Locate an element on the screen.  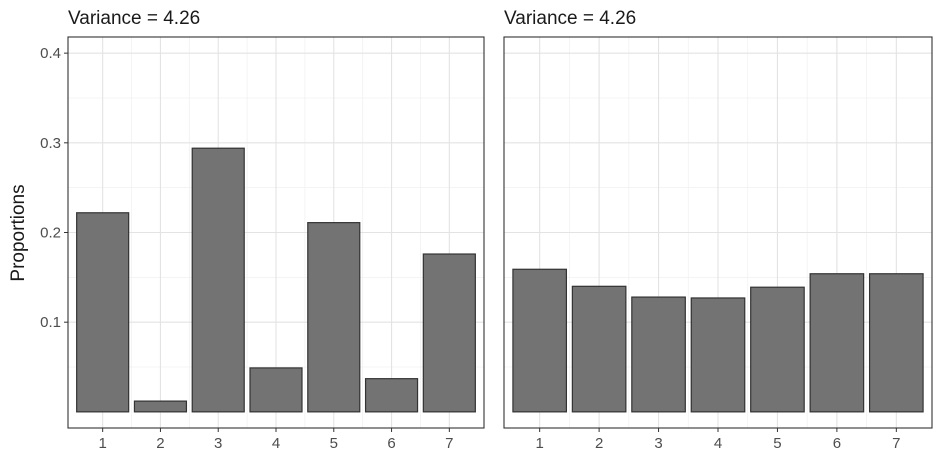
left-x-tick-label: 1 is located at coordinates (102, 443).